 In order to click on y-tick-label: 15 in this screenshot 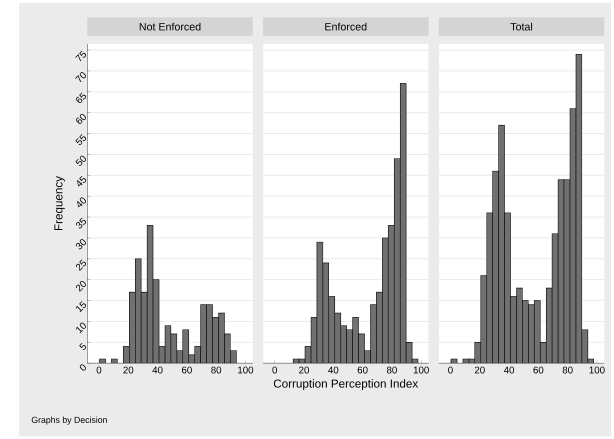, I will do `click(81, 306)`.